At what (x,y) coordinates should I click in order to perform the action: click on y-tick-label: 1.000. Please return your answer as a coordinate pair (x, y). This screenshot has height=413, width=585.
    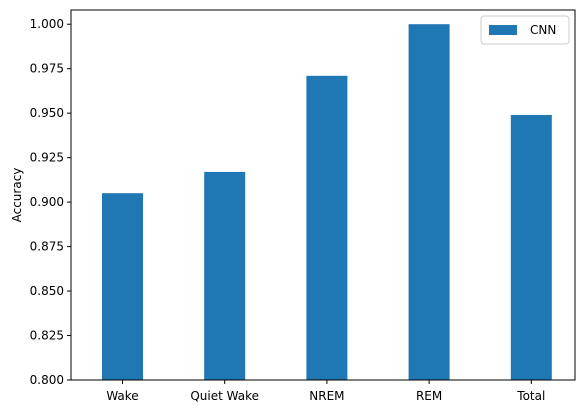
    Looking at the image, I should click on (47, 24).